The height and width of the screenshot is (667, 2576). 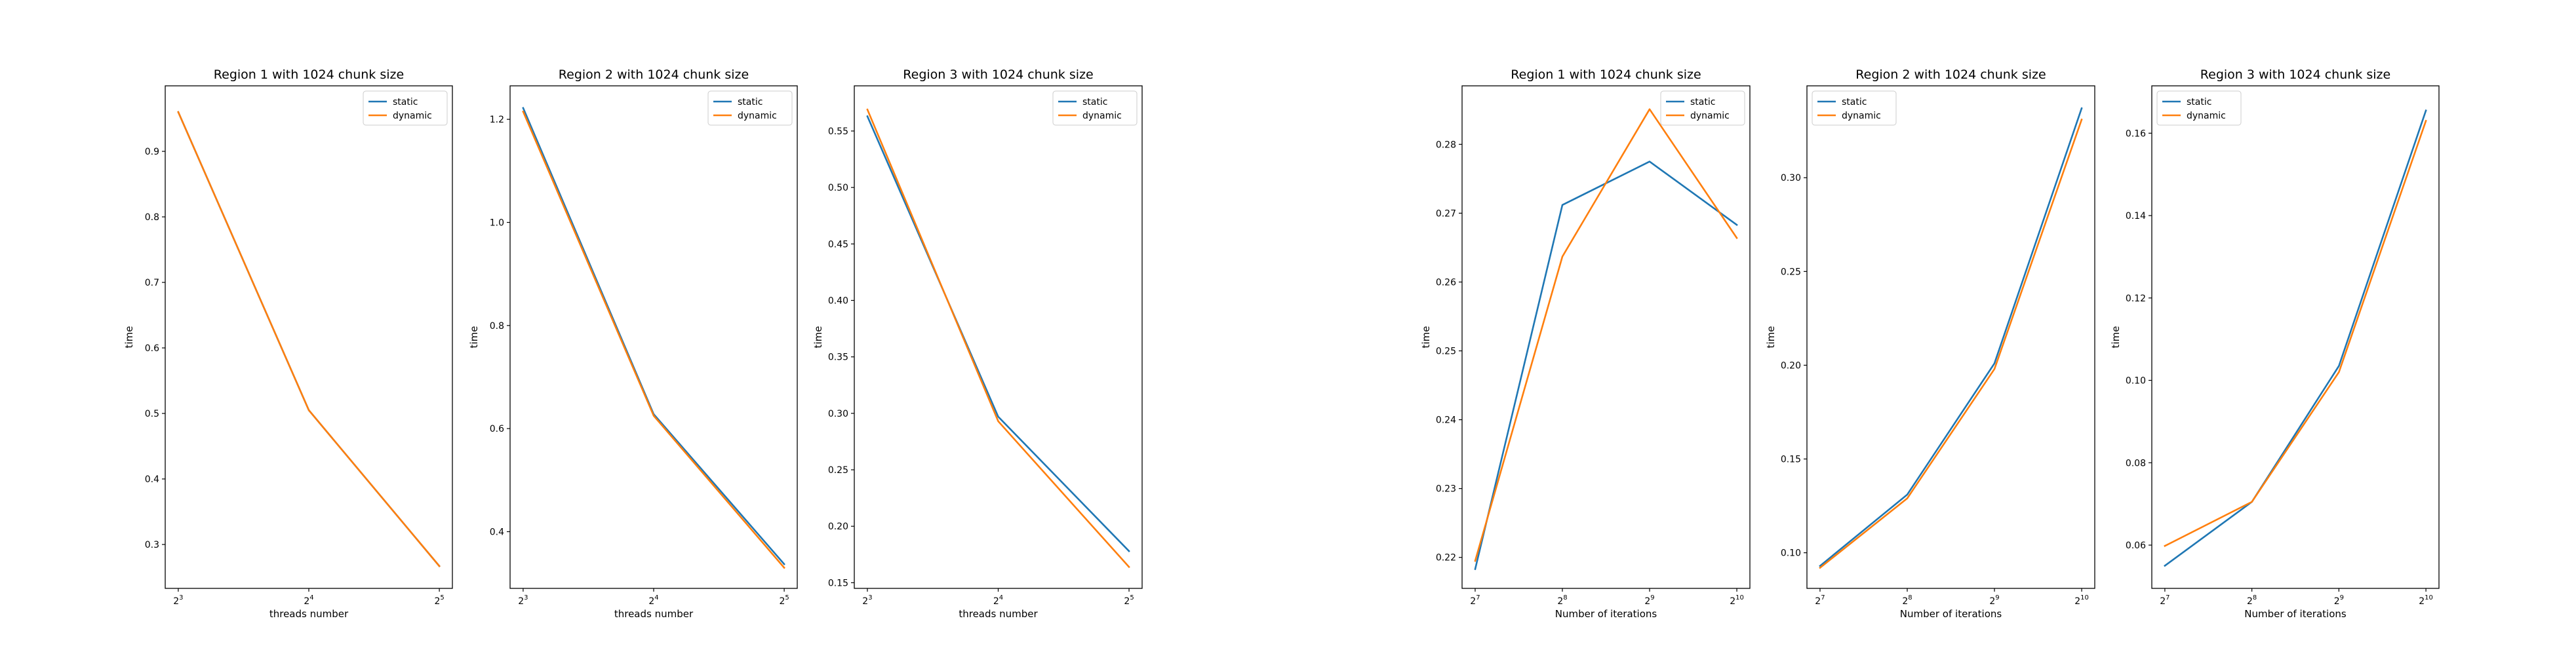 What do you see at coordinates (1950, 74) in the screenshot?
I see `chart-title: Region 2 with 1024 chunk size` at bounding box center [1950, 74].